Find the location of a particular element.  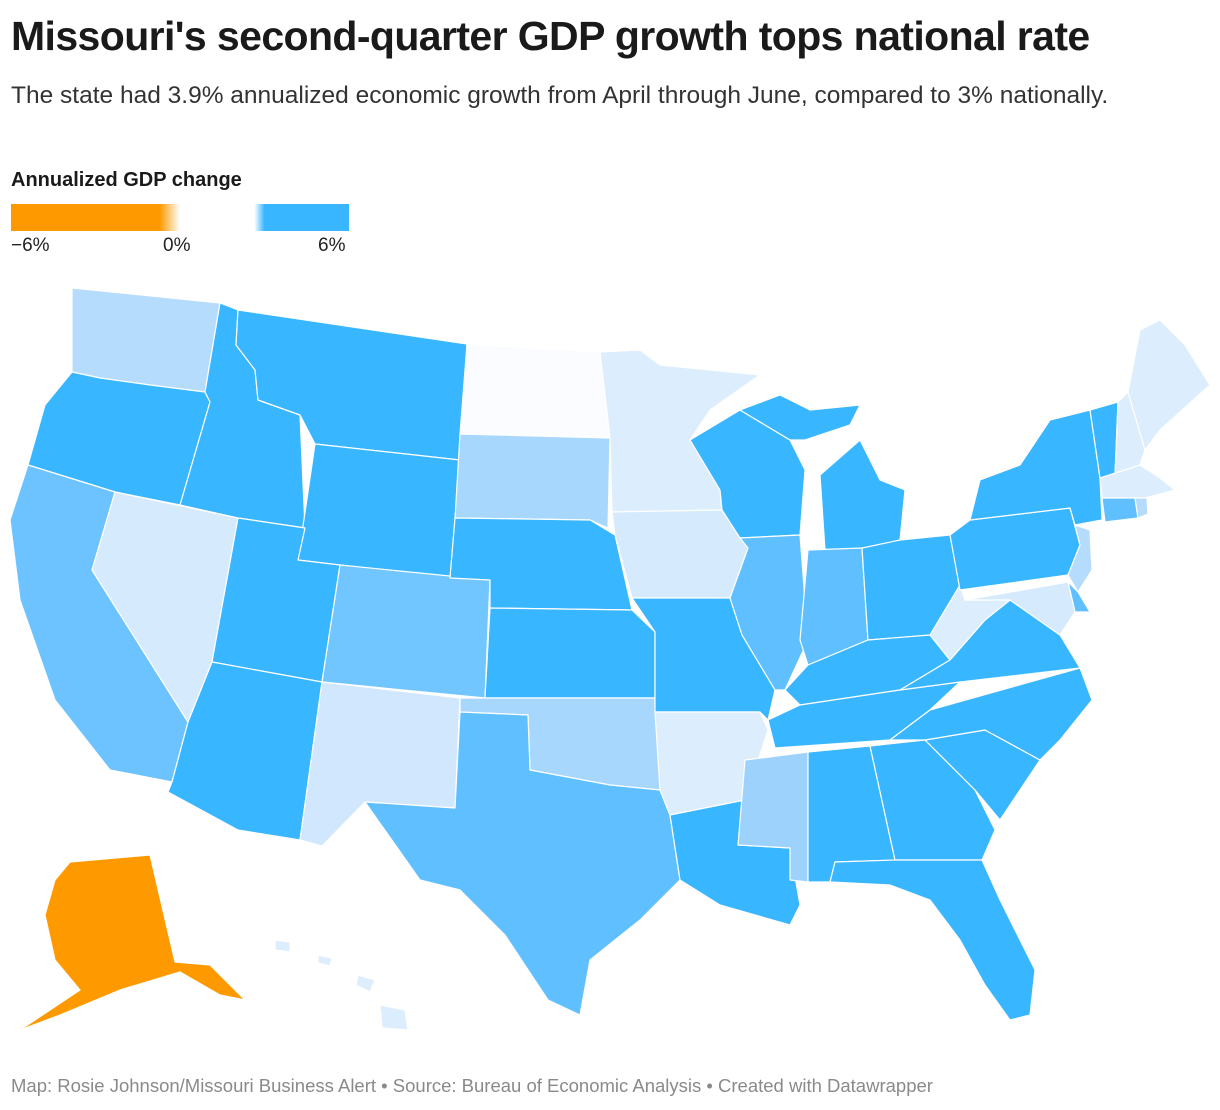

state-michigan-lower is located at coordinates (862, 495).